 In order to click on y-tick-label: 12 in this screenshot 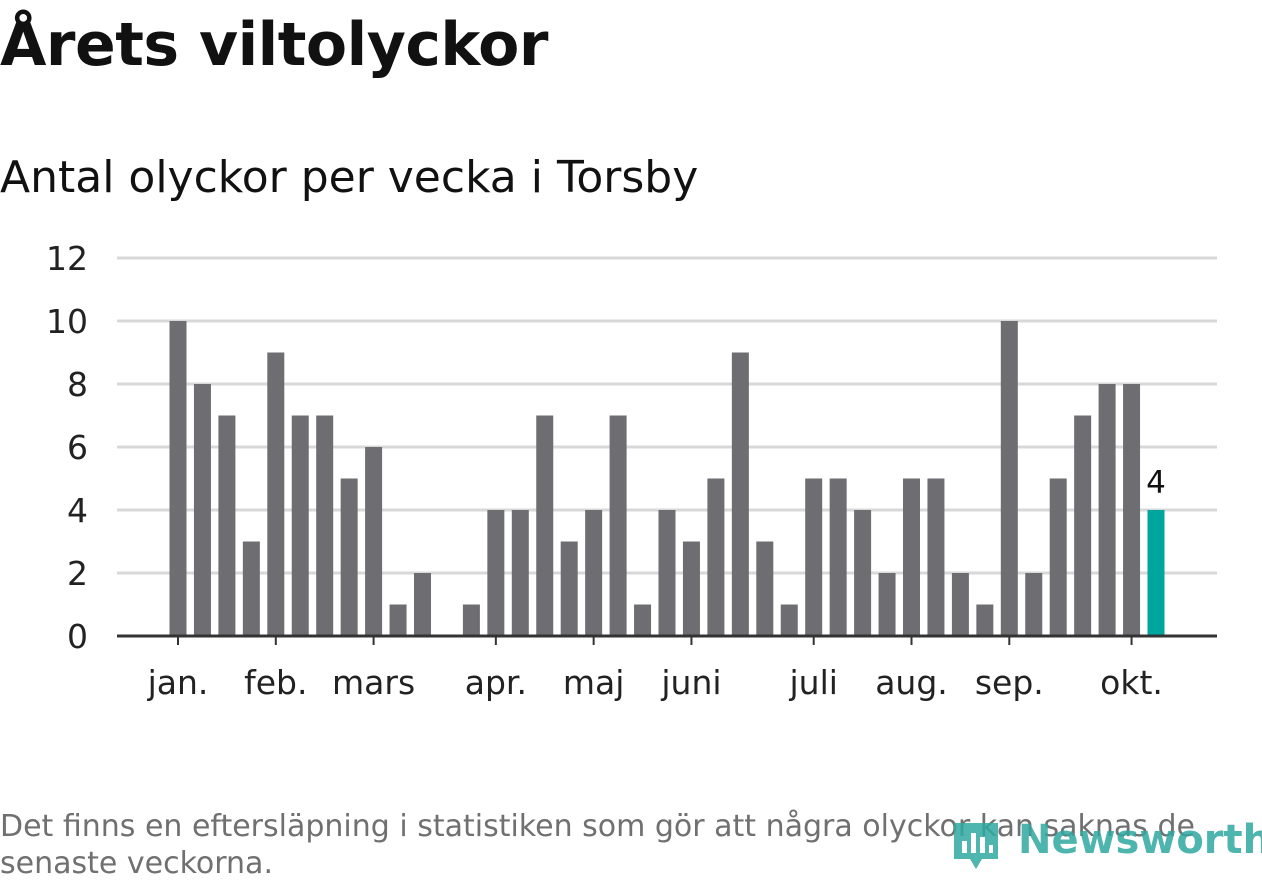, I will do `click(67, 258)`.